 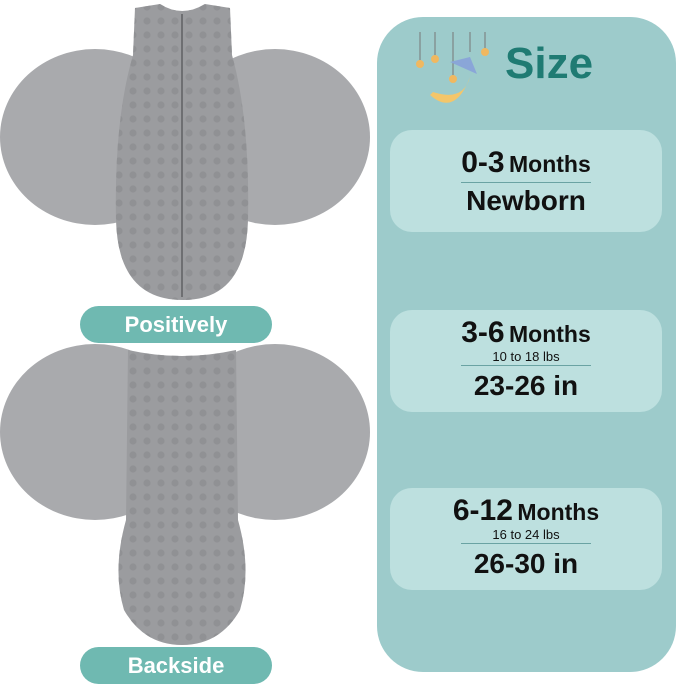 What do you see at coordinates (482, 510) in the screenshot?
I see `size-range: 6-12` at bounding box center [482, 510].